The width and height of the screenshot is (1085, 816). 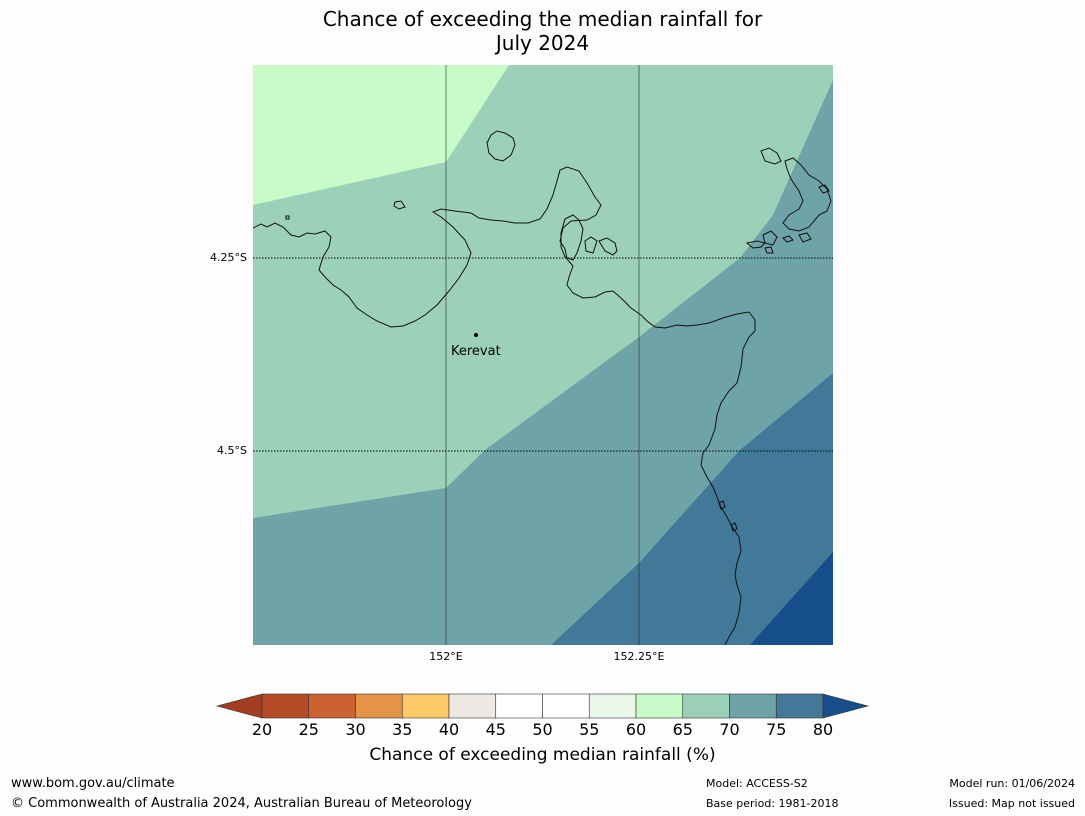 I want to click on issued-text: Issued: Map not issued, so click(x=1011, y=803).